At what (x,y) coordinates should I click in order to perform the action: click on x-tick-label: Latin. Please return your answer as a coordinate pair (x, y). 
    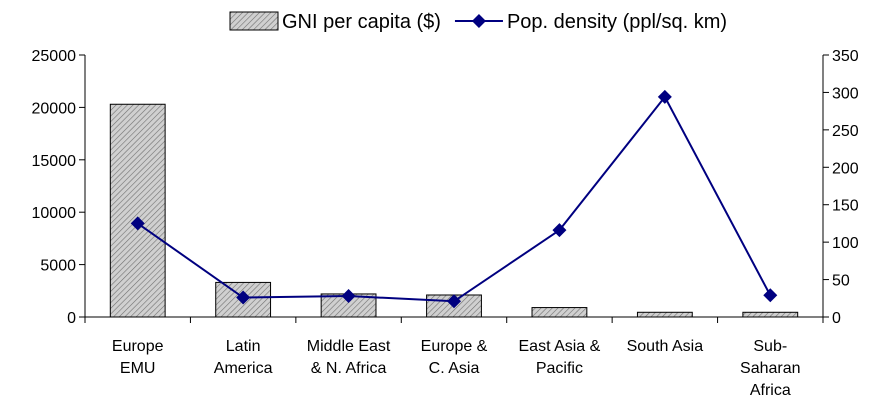
    Looking at the image, I should click on (243, 346).